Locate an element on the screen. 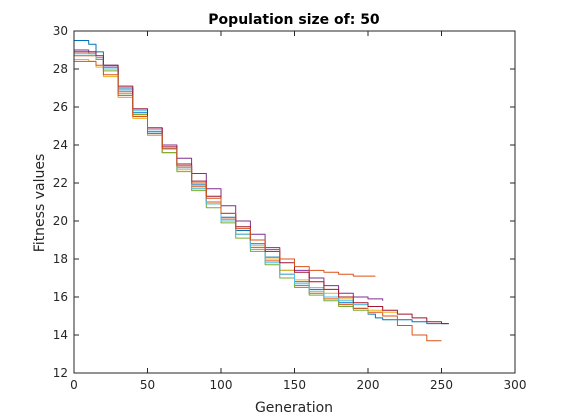  x-tick-label: 0 is located at coordinates (74, 385).